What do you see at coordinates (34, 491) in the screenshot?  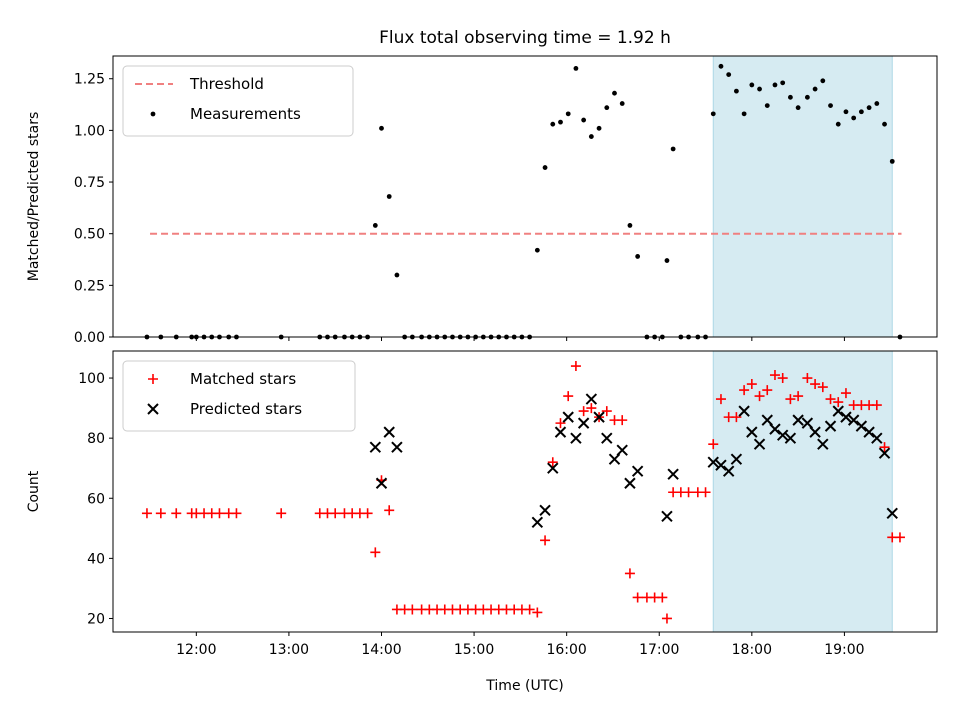 I see `y-axis-label: Count` at bounding box center [34, 491].